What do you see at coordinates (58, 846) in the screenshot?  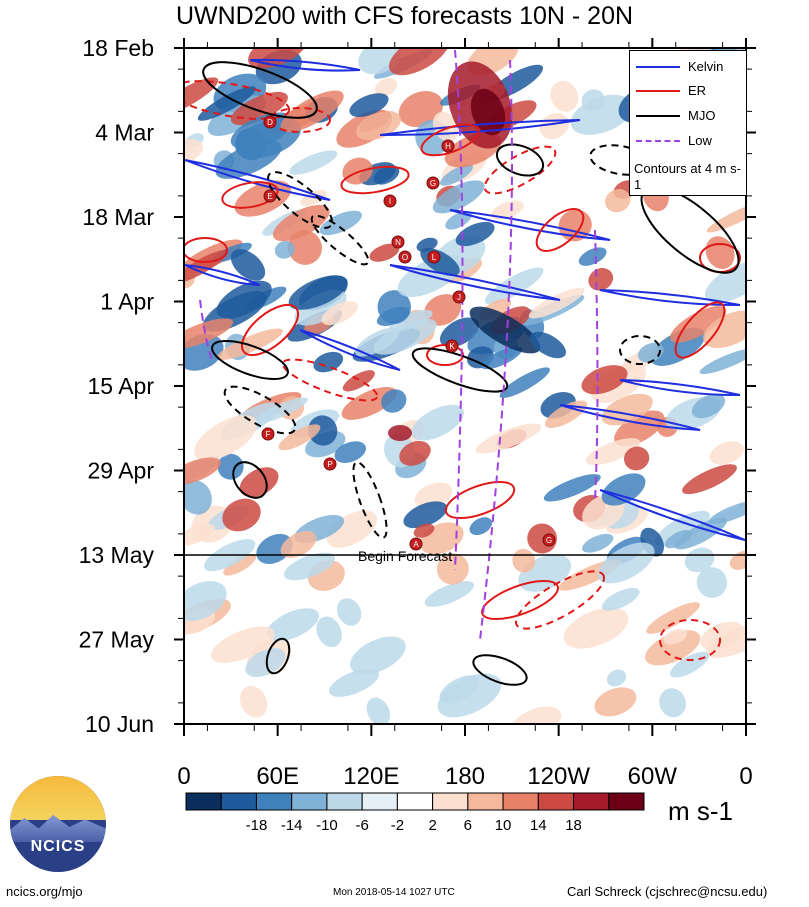 I see `logo-text: NCICS` at bounding box center [58, 846].